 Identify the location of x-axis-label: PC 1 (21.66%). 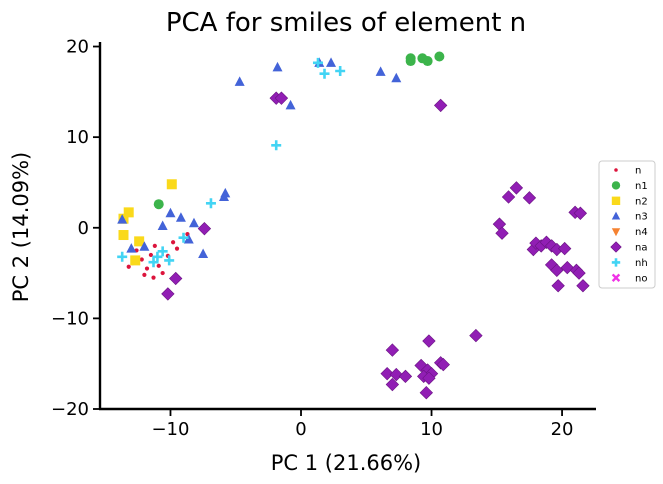
(346, 463).